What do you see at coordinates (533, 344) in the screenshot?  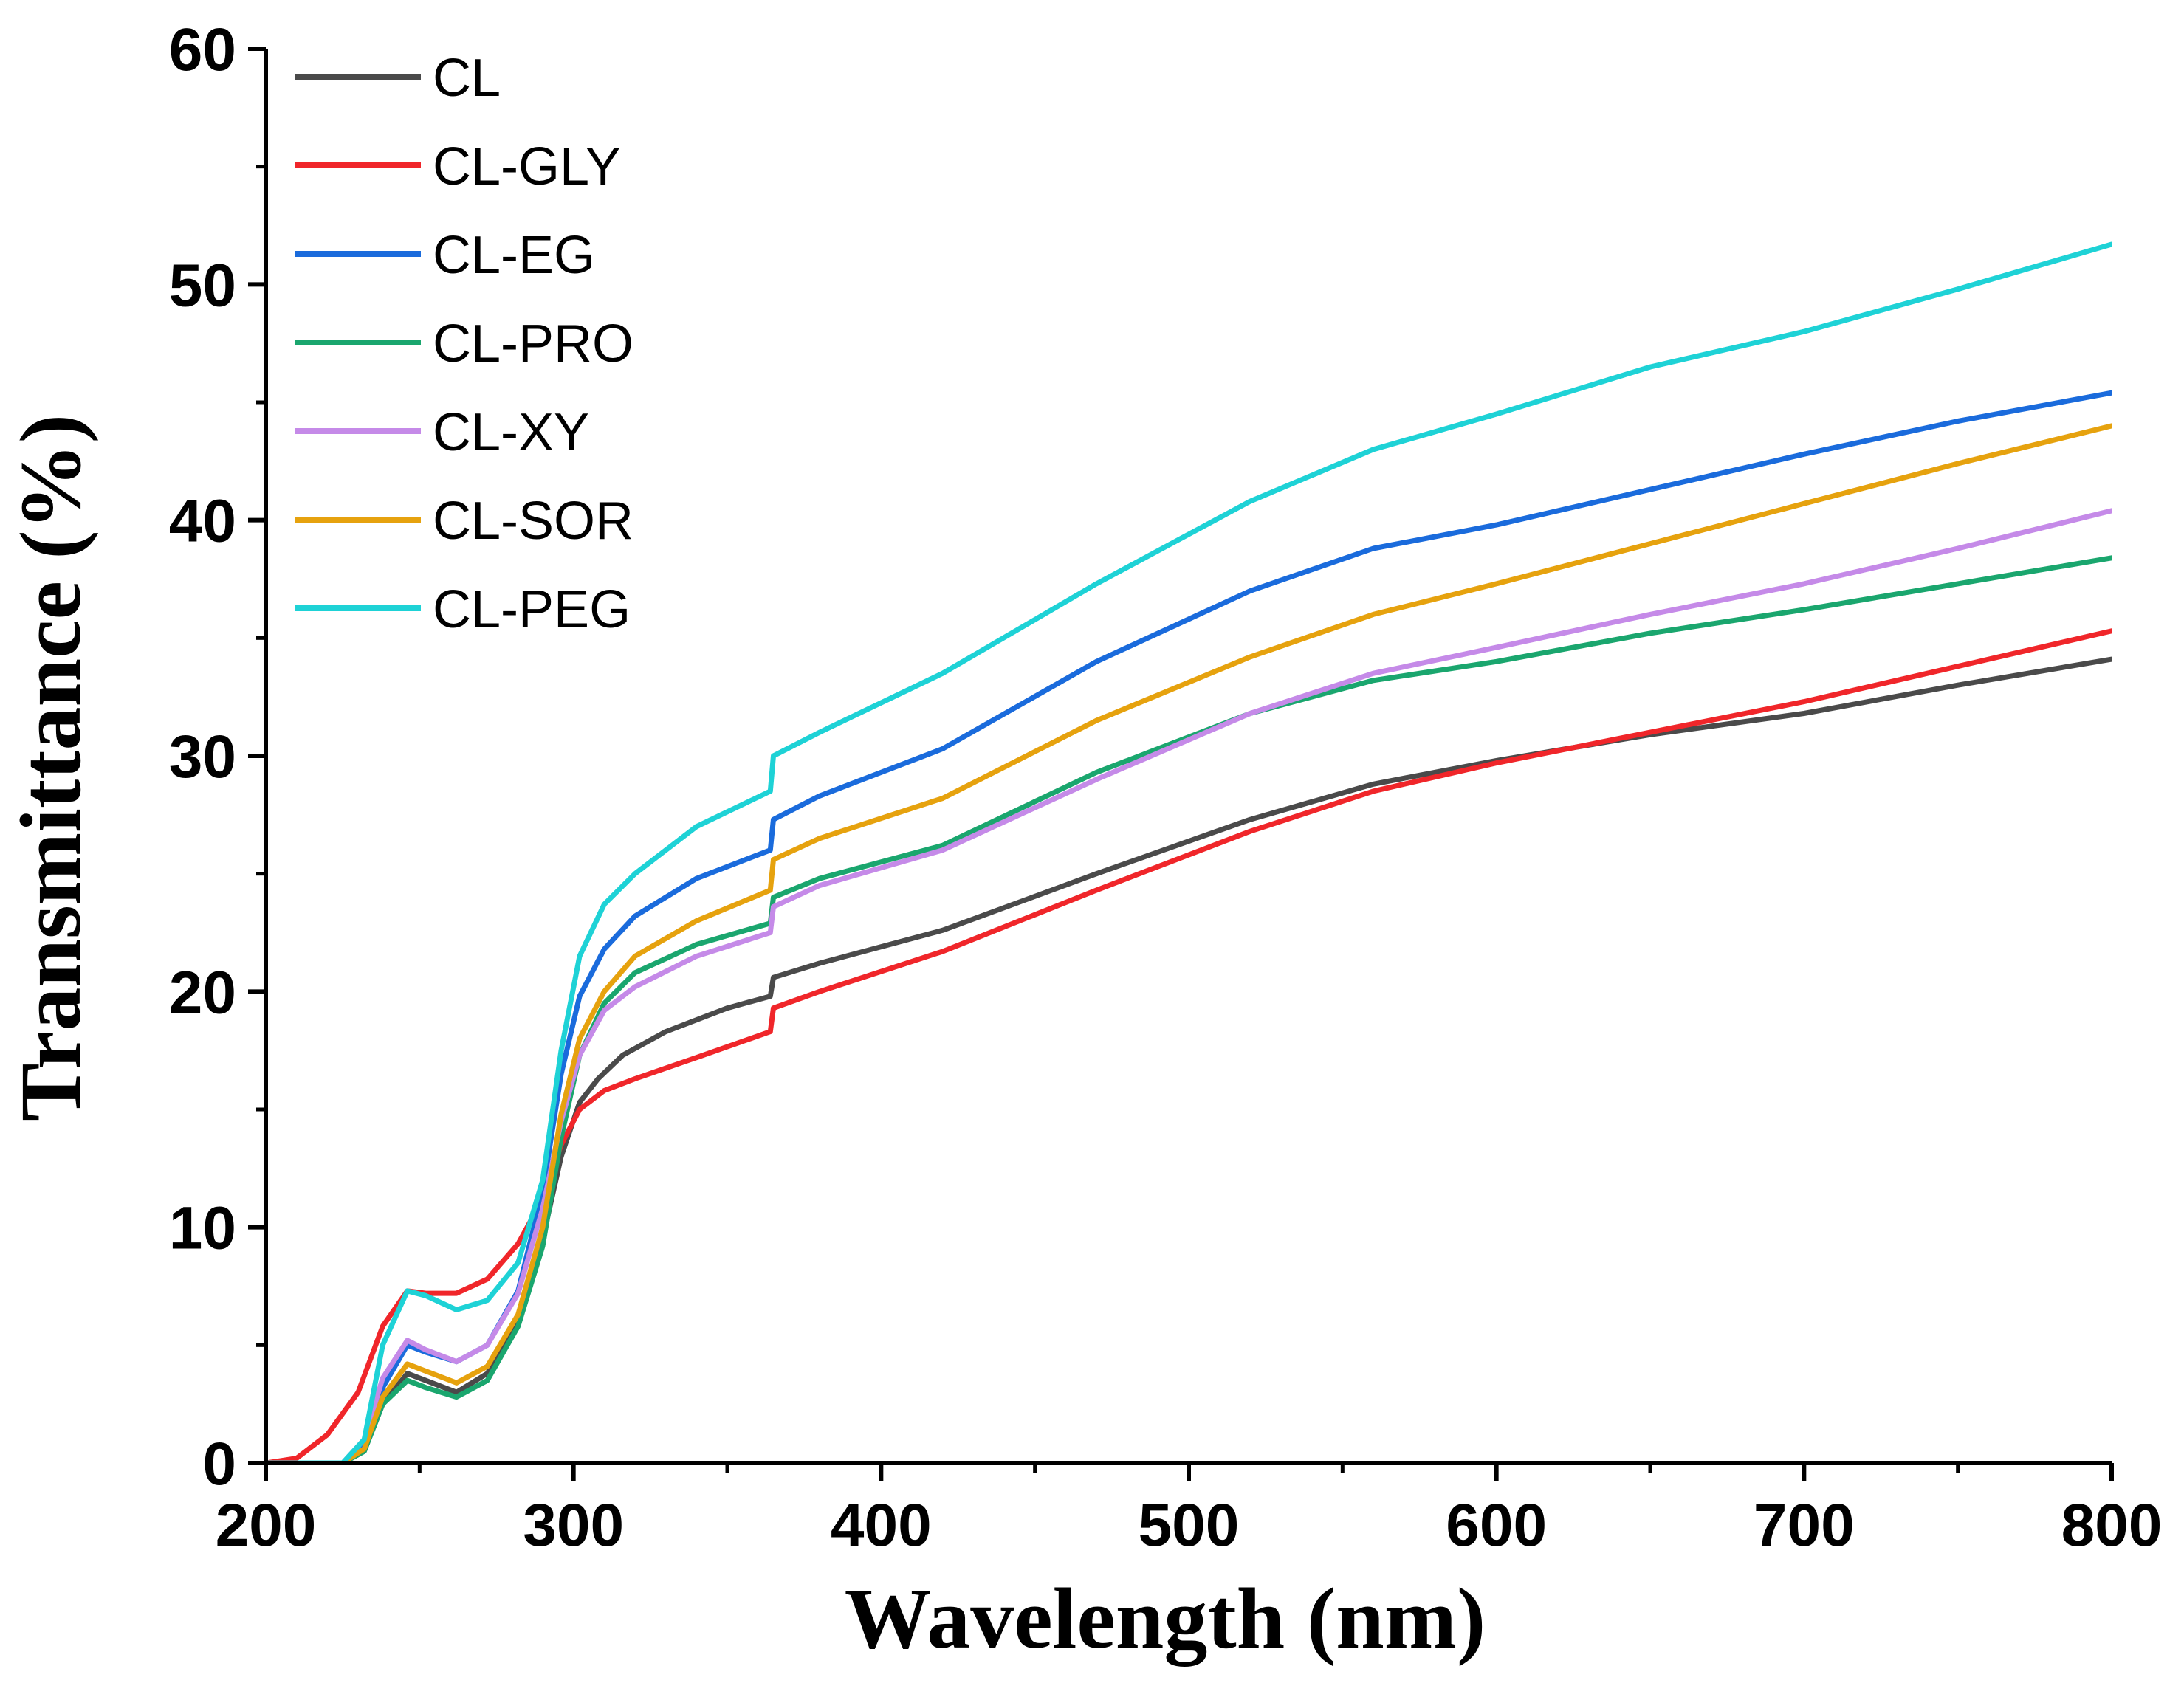 I see `legend-label: CL-PRO` at bounding box center [533, 344].